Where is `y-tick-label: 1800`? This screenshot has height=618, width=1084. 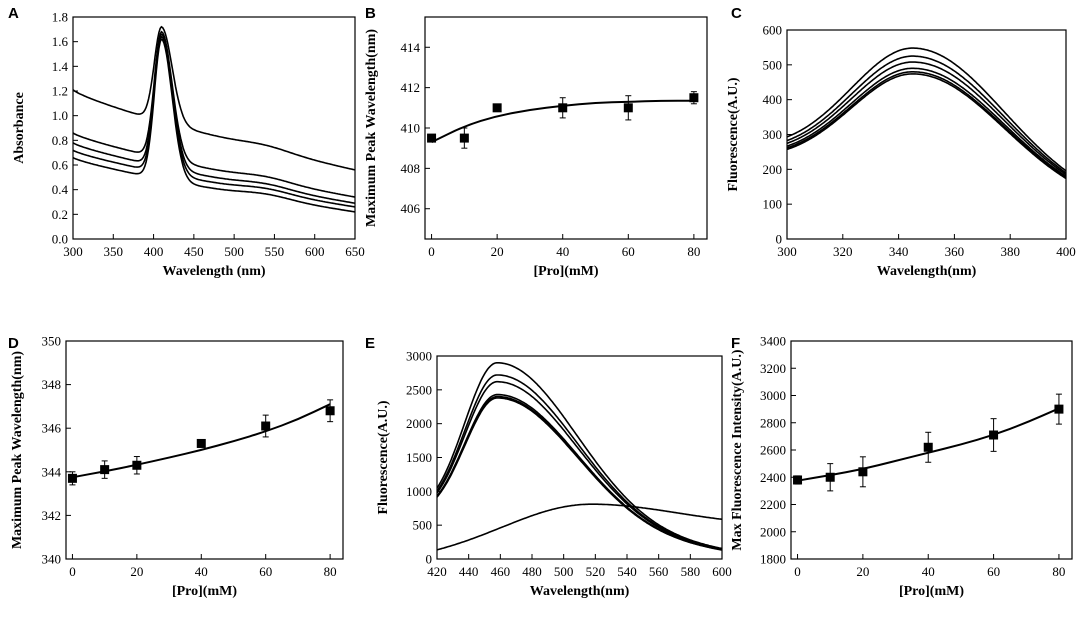 y-tick-label: 1800 is located at coordinates (773, 559).